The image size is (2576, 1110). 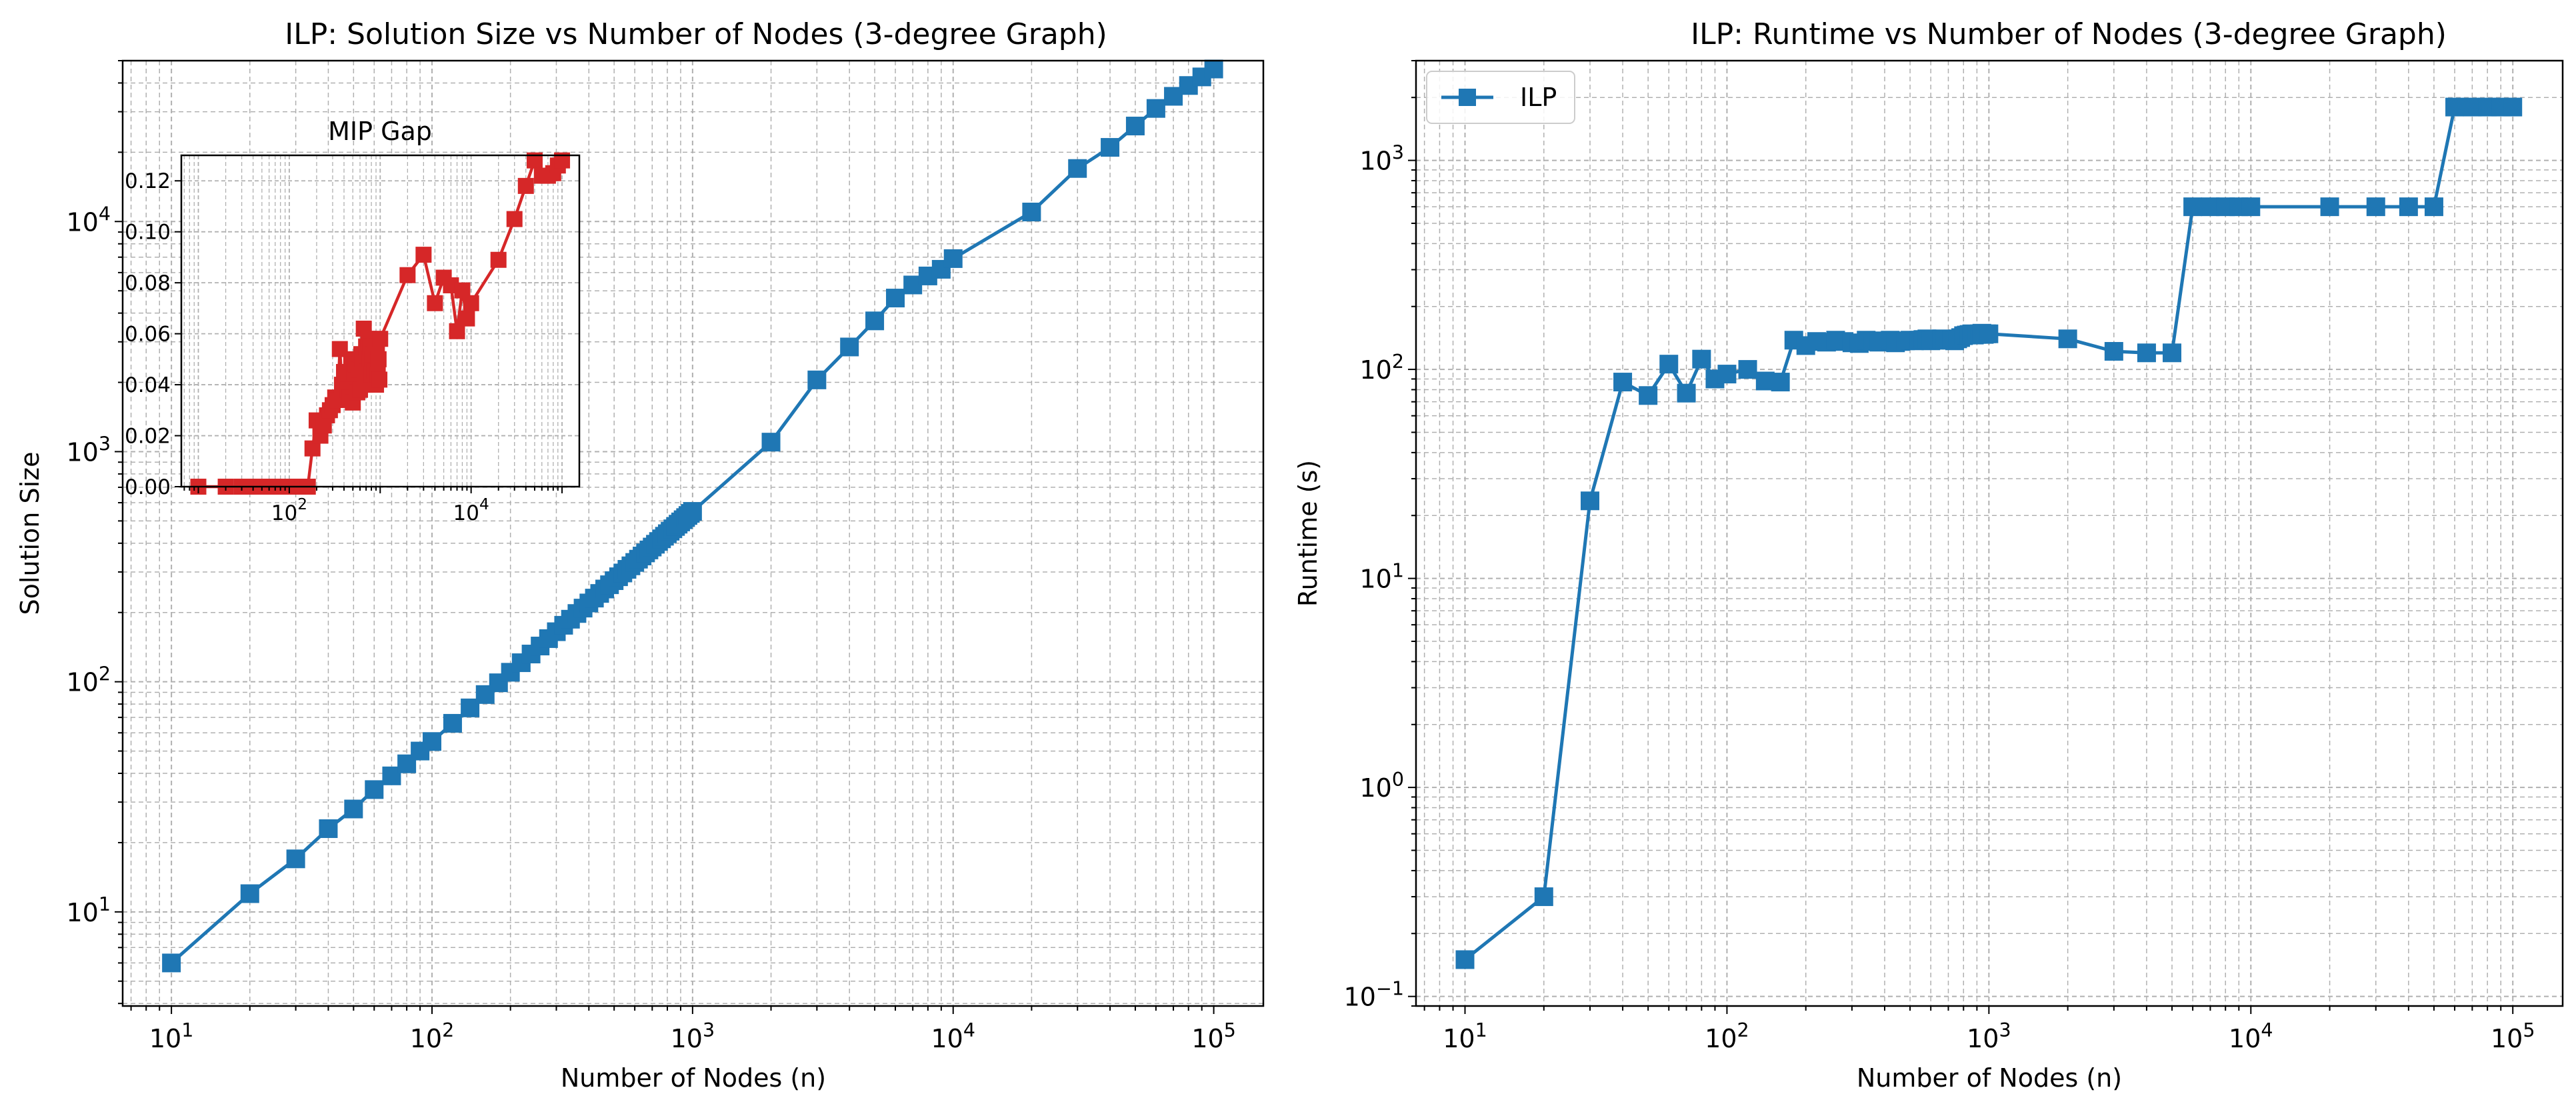 I want to click on inset-x-tick-label: 104, so click(x=471, y=510).